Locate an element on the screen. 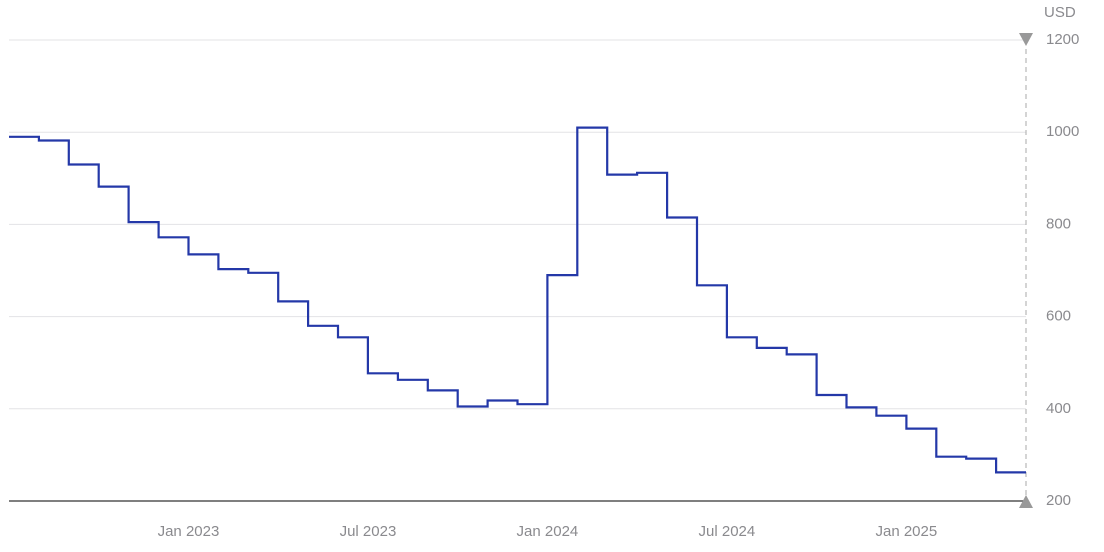  x-tick-label: Jul 2023 is located at coordinates (368, 531).